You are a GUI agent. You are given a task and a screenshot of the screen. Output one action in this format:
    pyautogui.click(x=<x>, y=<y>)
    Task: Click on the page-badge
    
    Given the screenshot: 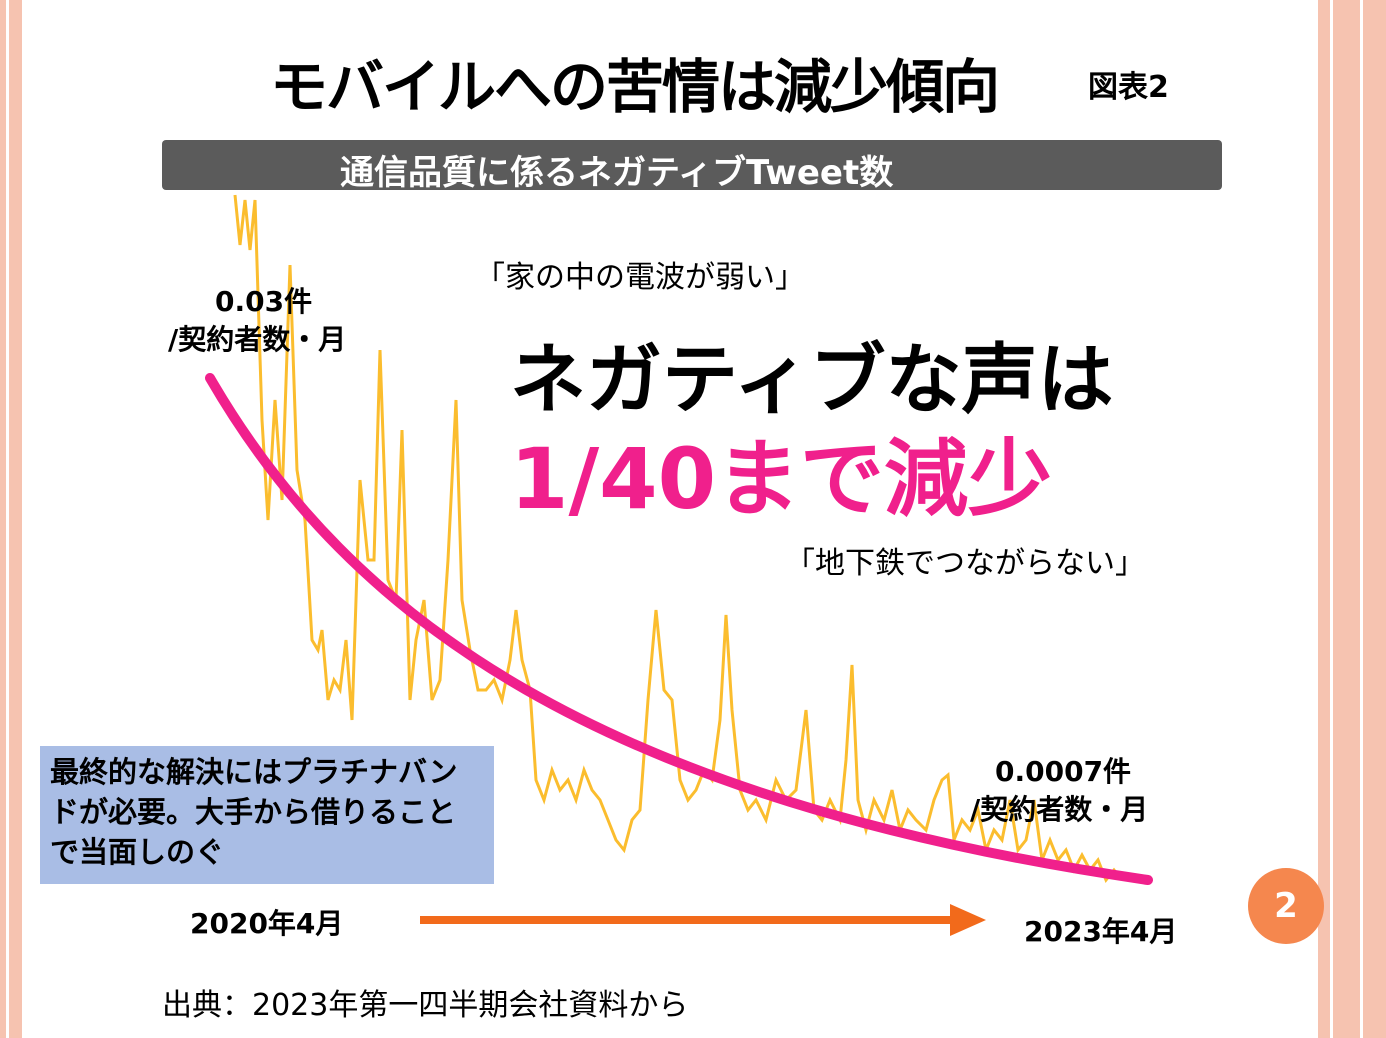 What is the action you would take?
    pyautogui.click(x=1286, y=906)
    